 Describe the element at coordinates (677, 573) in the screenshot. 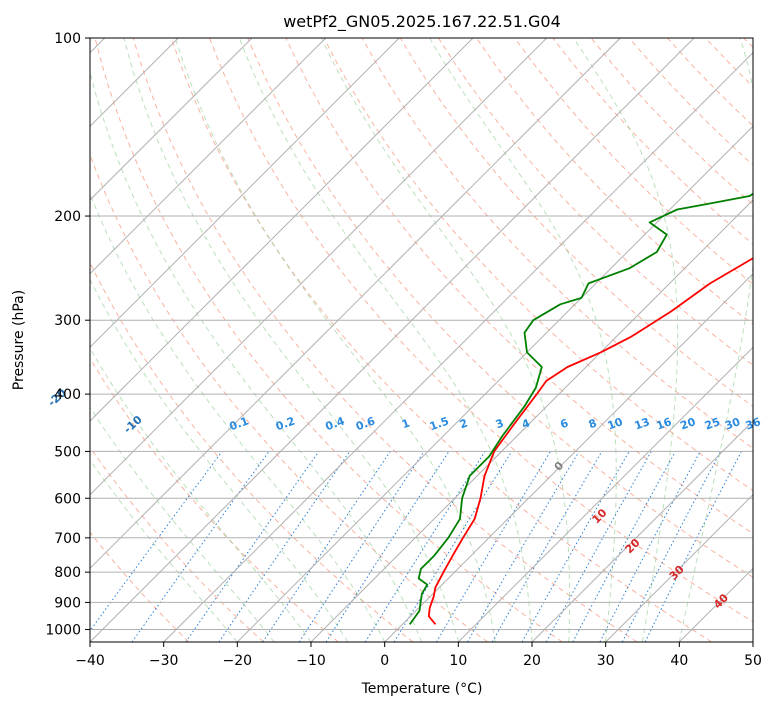

I see `moist-adiabat-label: 30` at that location.